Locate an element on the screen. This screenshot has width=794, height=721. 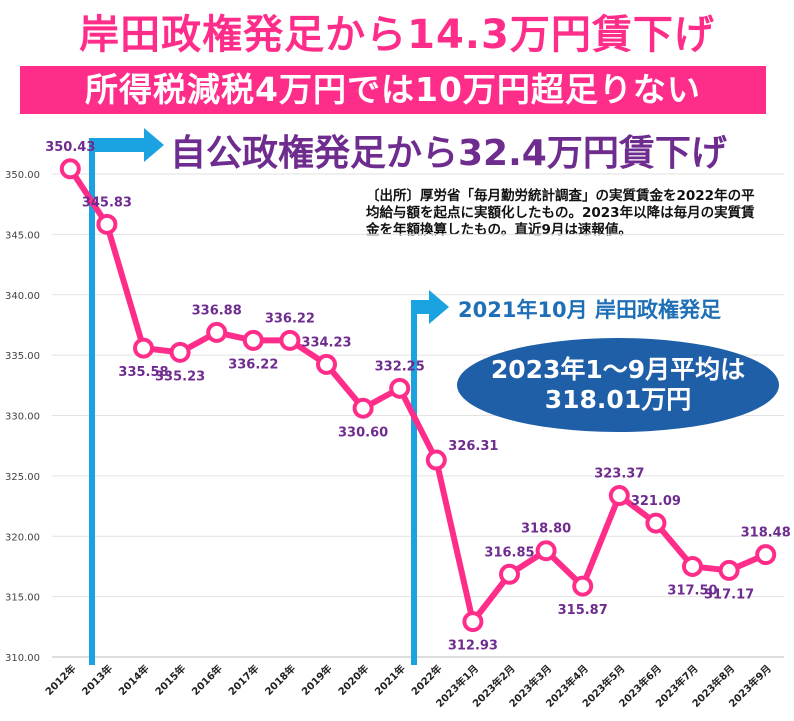
x-tick-label: 2017年 is located at coordinates (243, 680).